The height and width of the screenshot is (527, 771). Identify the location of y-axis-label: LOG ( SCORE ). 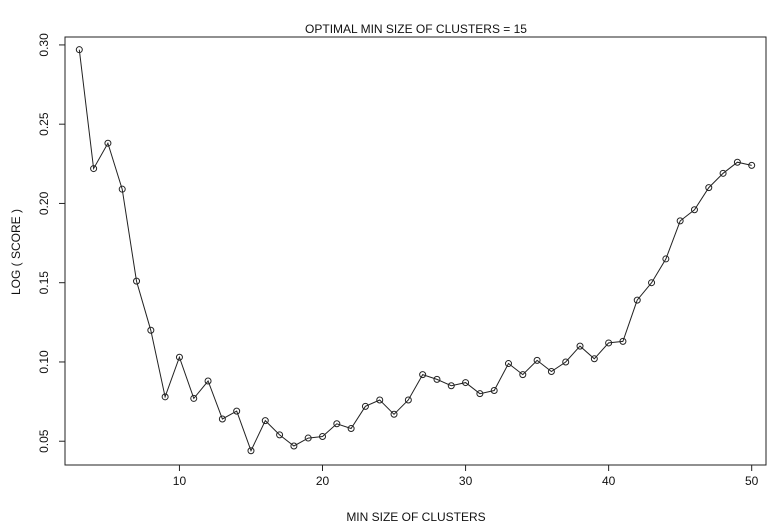
(16, 252).